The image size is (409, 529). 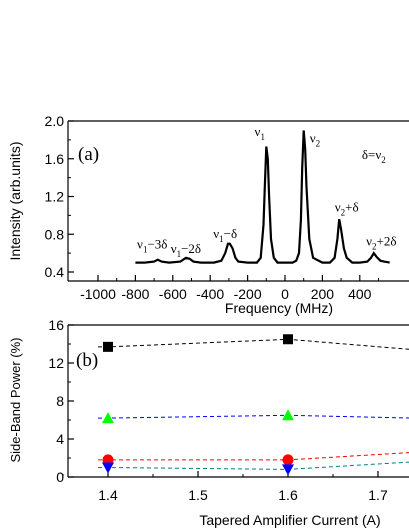 I want to click on panel-a-xtick-label: -800, so click(x=135, y=294).